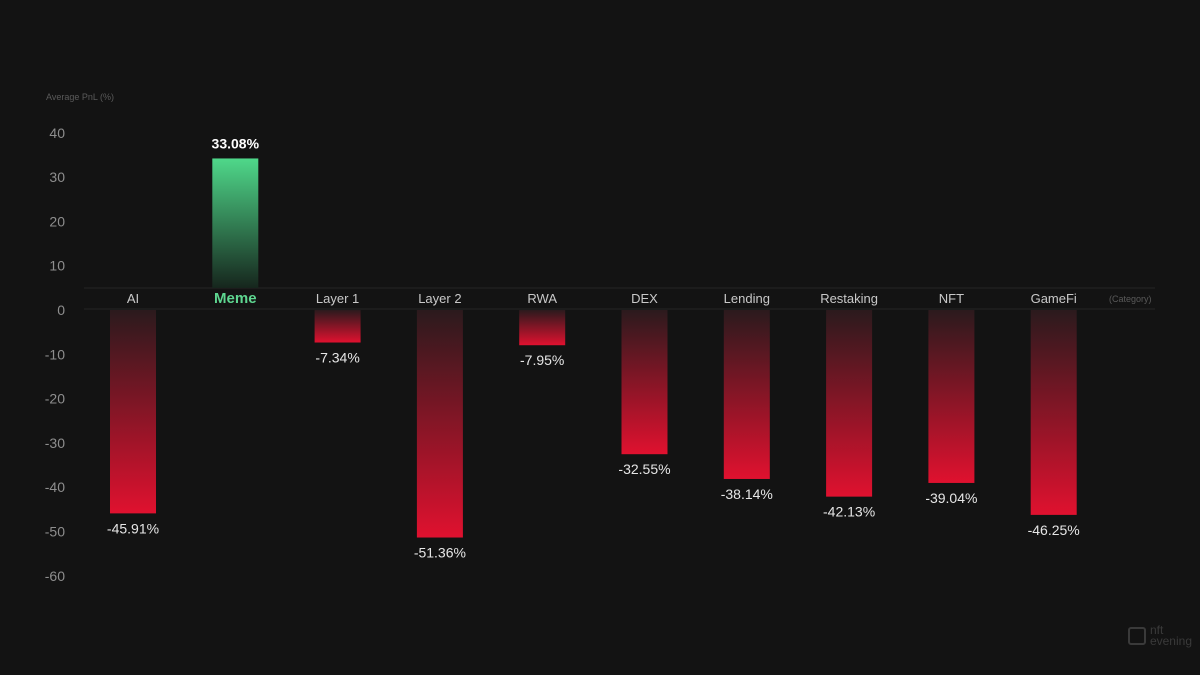  What do you see at coordinates (747, 494) in the screenshot?
I see `data-label-lending: -38.14%` at bounding box center [747, 494].